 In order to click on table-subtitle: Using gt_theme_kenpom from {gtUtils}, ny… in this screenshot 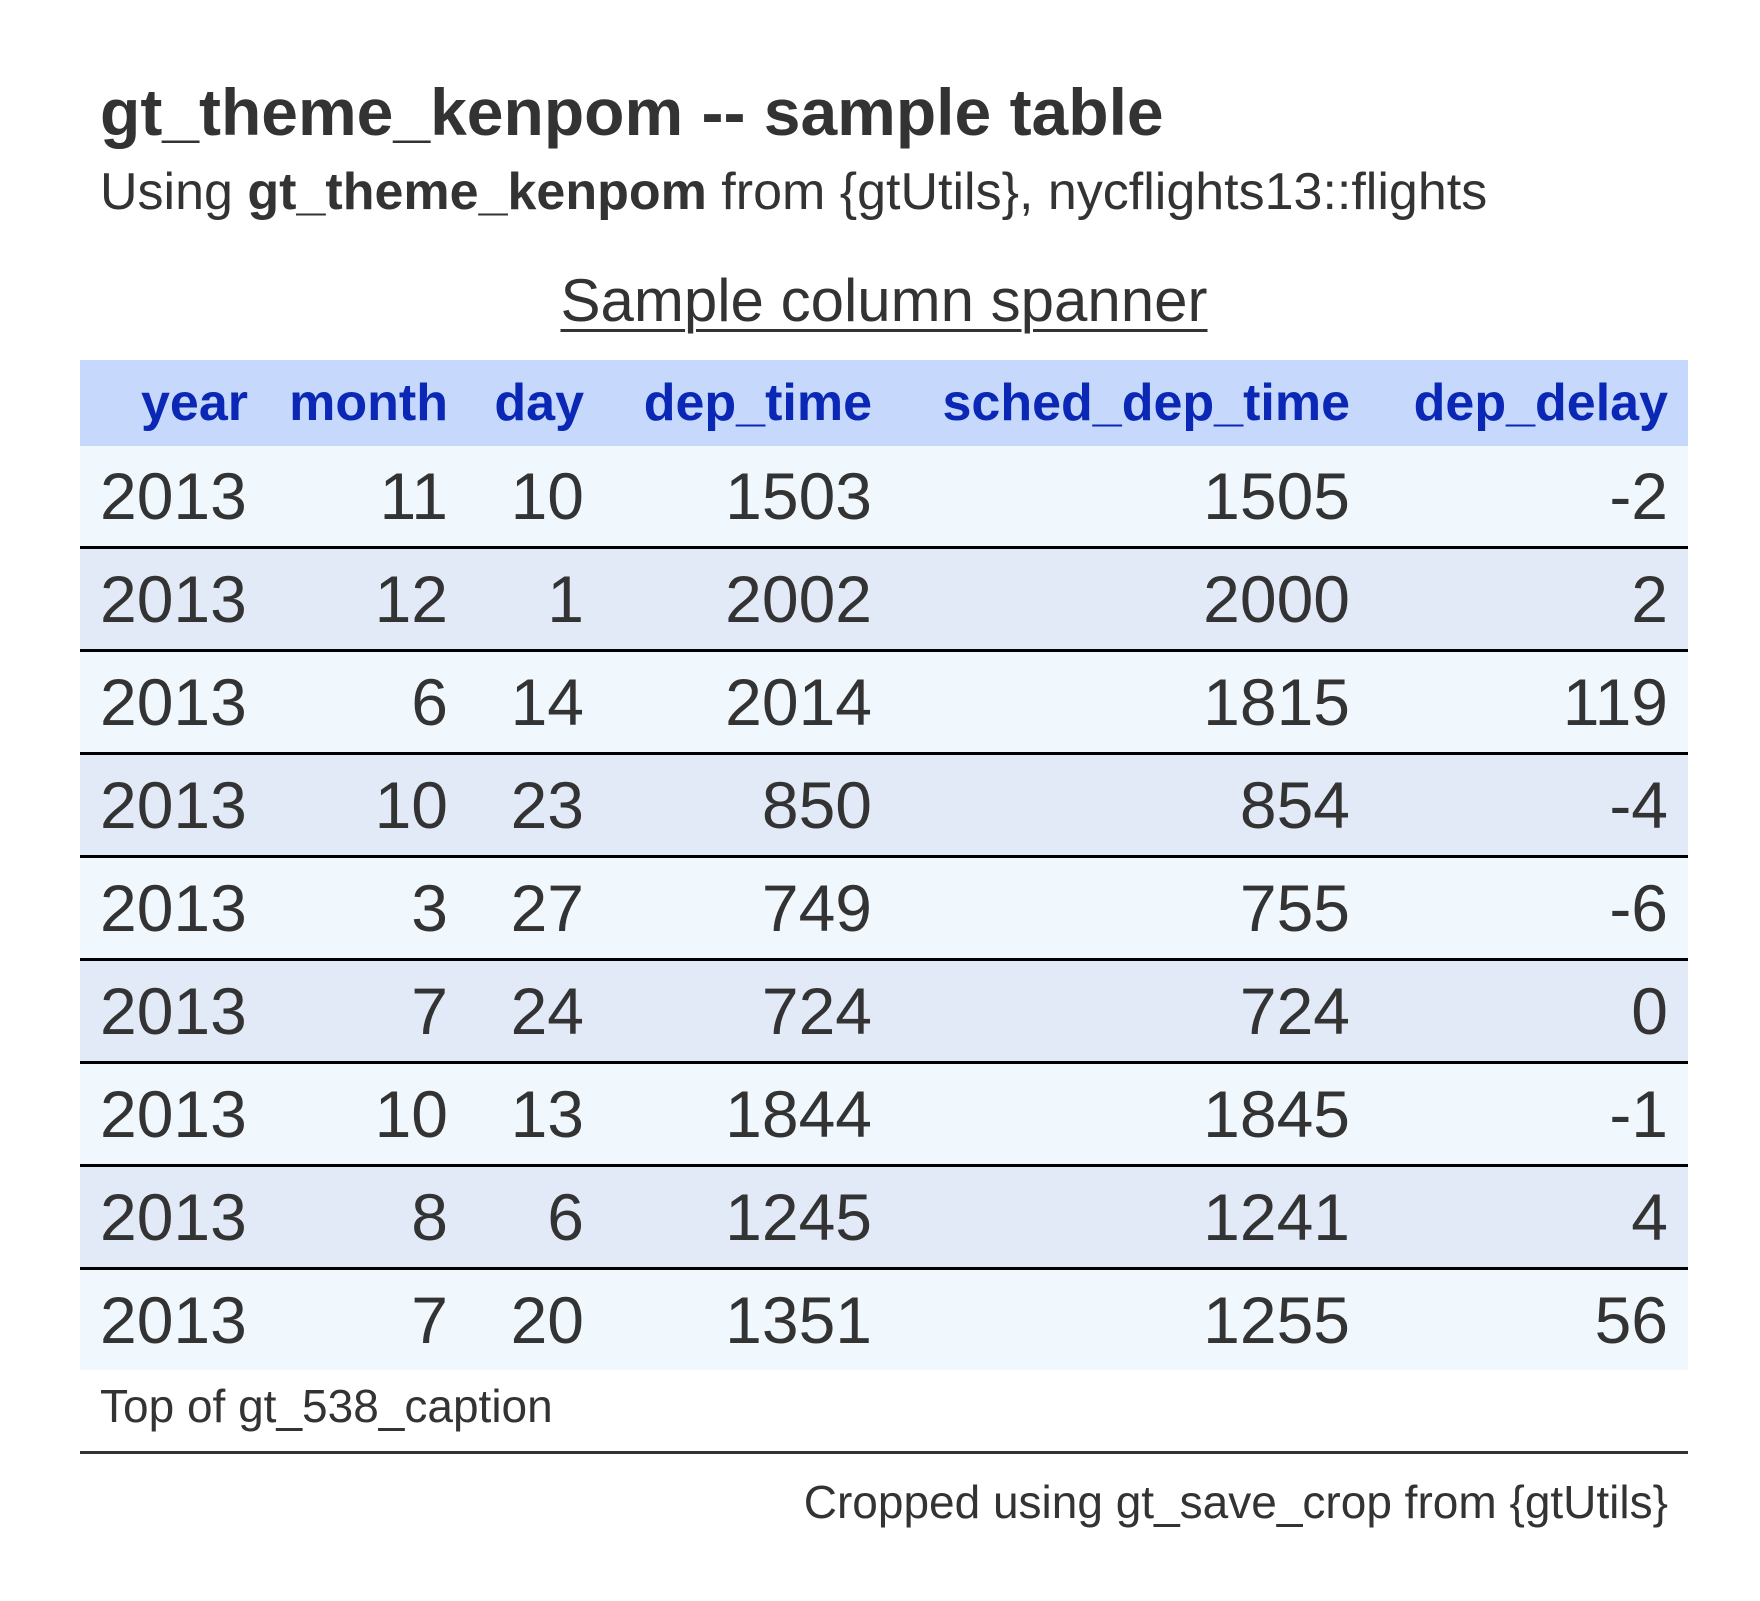, I will do `click(793, 192)`.